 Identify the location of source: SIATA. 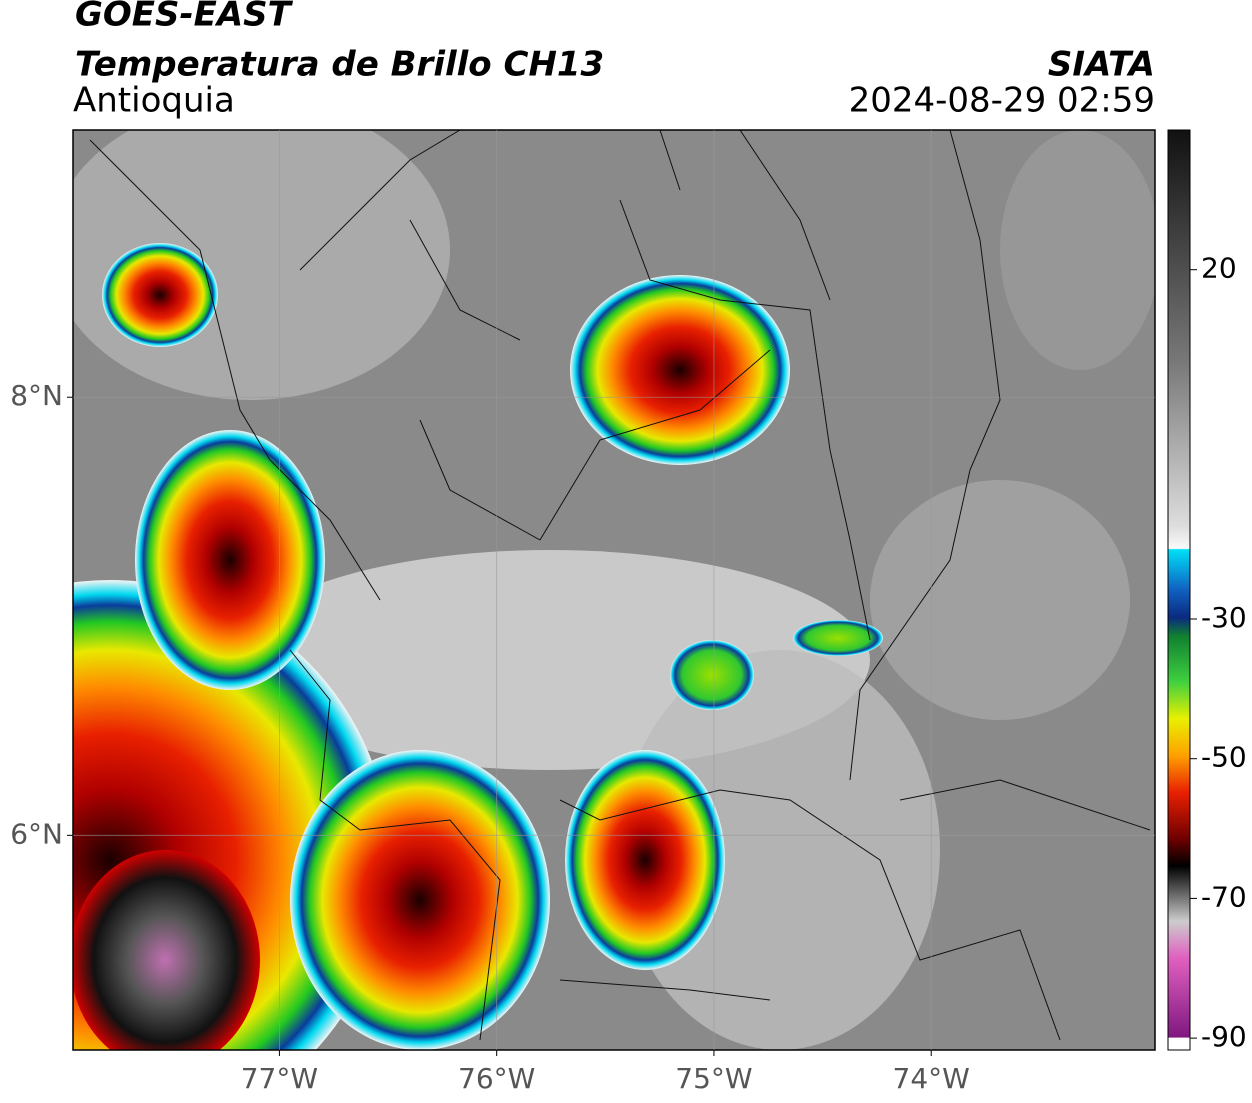
(1101, 65).